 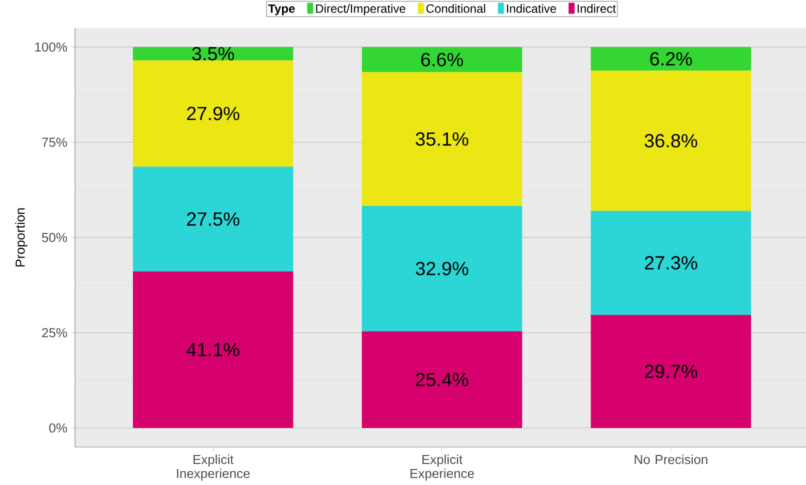 What do you see at coordinates (21, 237) in the screenshot?
I see `y-axis-title: Proportion` at bounding box center [21, 237].